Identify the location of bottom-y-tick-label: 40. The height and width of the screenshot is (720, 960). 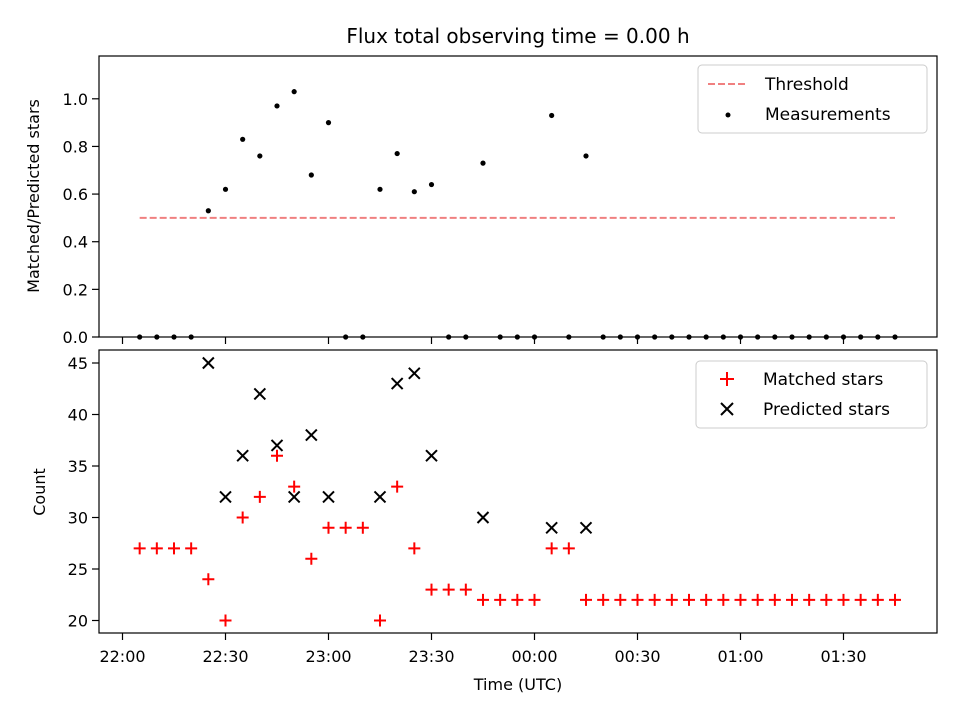
(78, 415).